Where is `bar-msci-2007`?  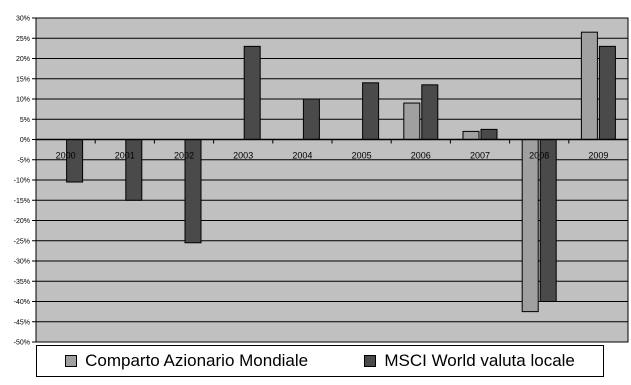
bar-msci-2007 is located at coordinates (489, 134).